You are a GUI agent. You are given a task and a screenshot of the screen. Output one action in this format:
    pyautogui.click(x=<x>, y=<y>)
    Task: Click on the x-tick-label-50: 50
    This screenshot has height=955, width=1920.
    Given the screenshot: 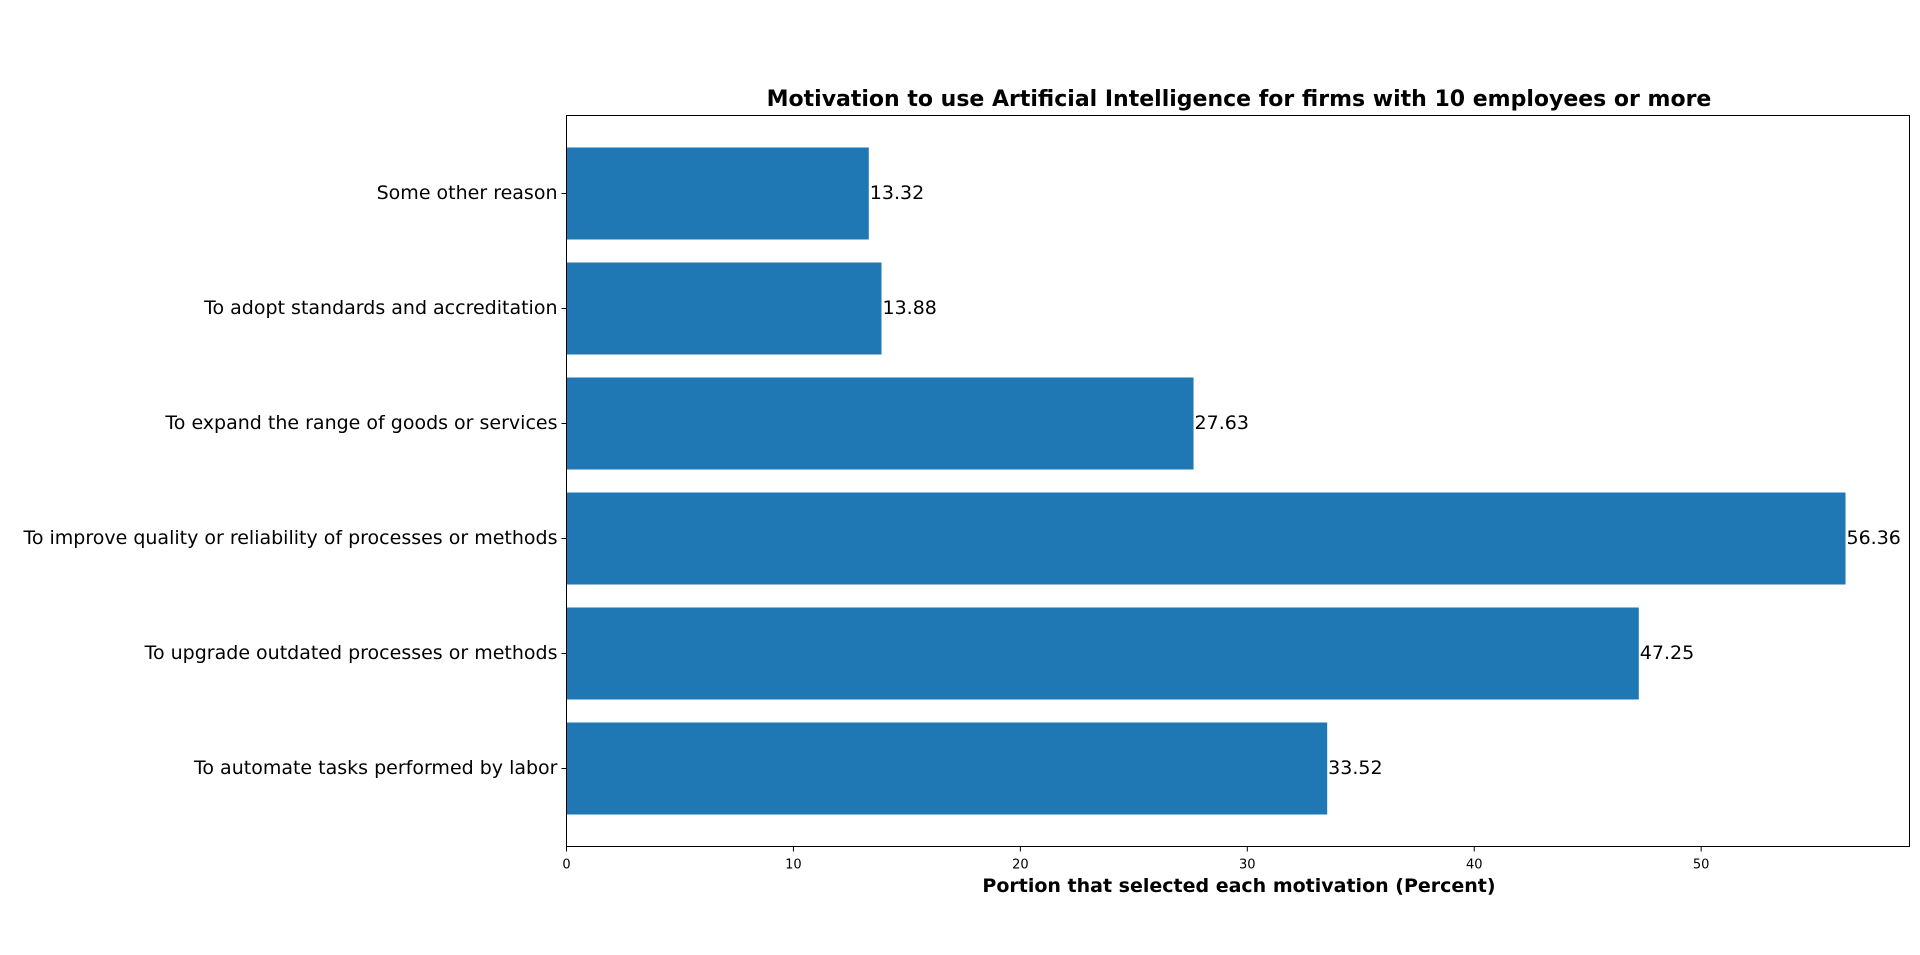 What is the action you would take?
    pyautogui.click(x=1701, y=865)
    